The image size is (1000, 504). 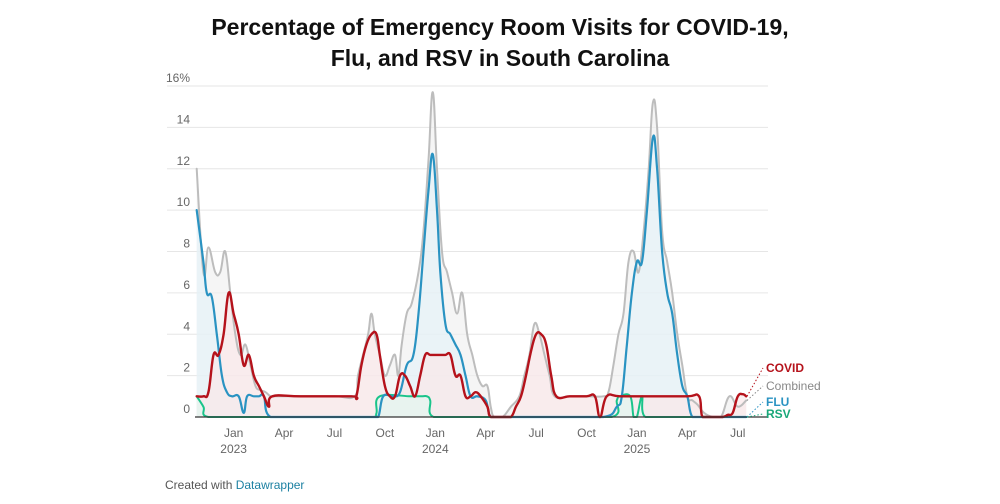 What do you see at coordinates (186, 285) in the screenshot?
I see `y-tick-label: 6` at bounding box center [186, 285].